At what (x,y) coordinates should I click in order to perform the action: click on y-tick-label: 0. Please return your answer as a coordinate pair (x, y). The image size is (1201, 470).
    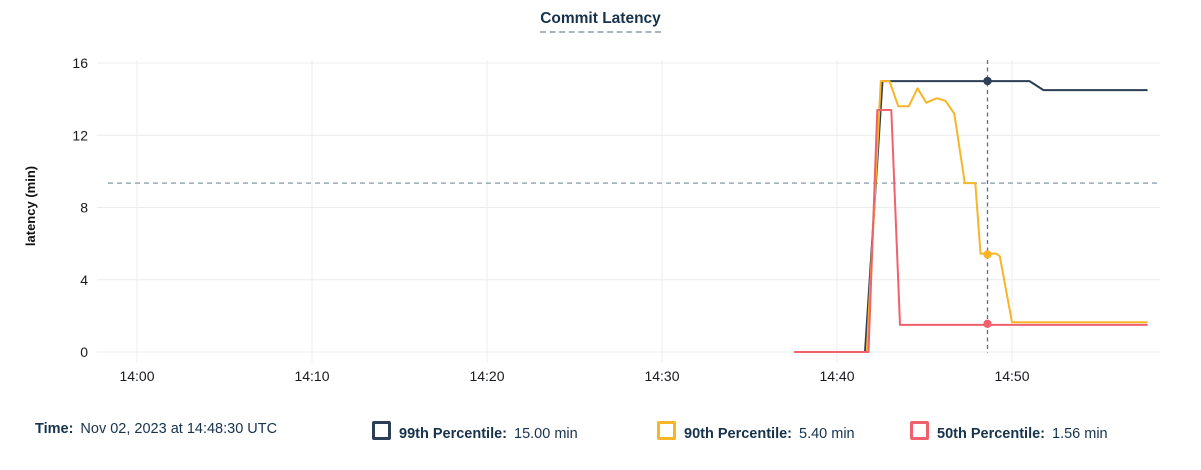
    Looking at the image, I should click on (84, 352).